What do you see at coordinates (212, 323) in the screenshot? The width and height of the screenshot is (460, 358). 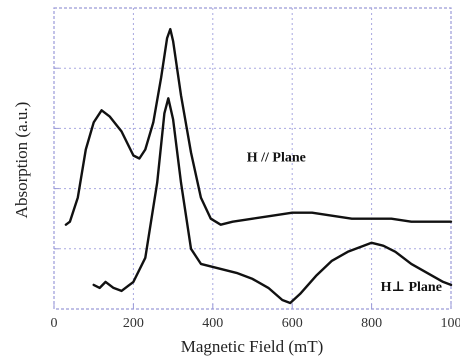 I see `x-tick-label: 400` at bounding box center [212, 323].